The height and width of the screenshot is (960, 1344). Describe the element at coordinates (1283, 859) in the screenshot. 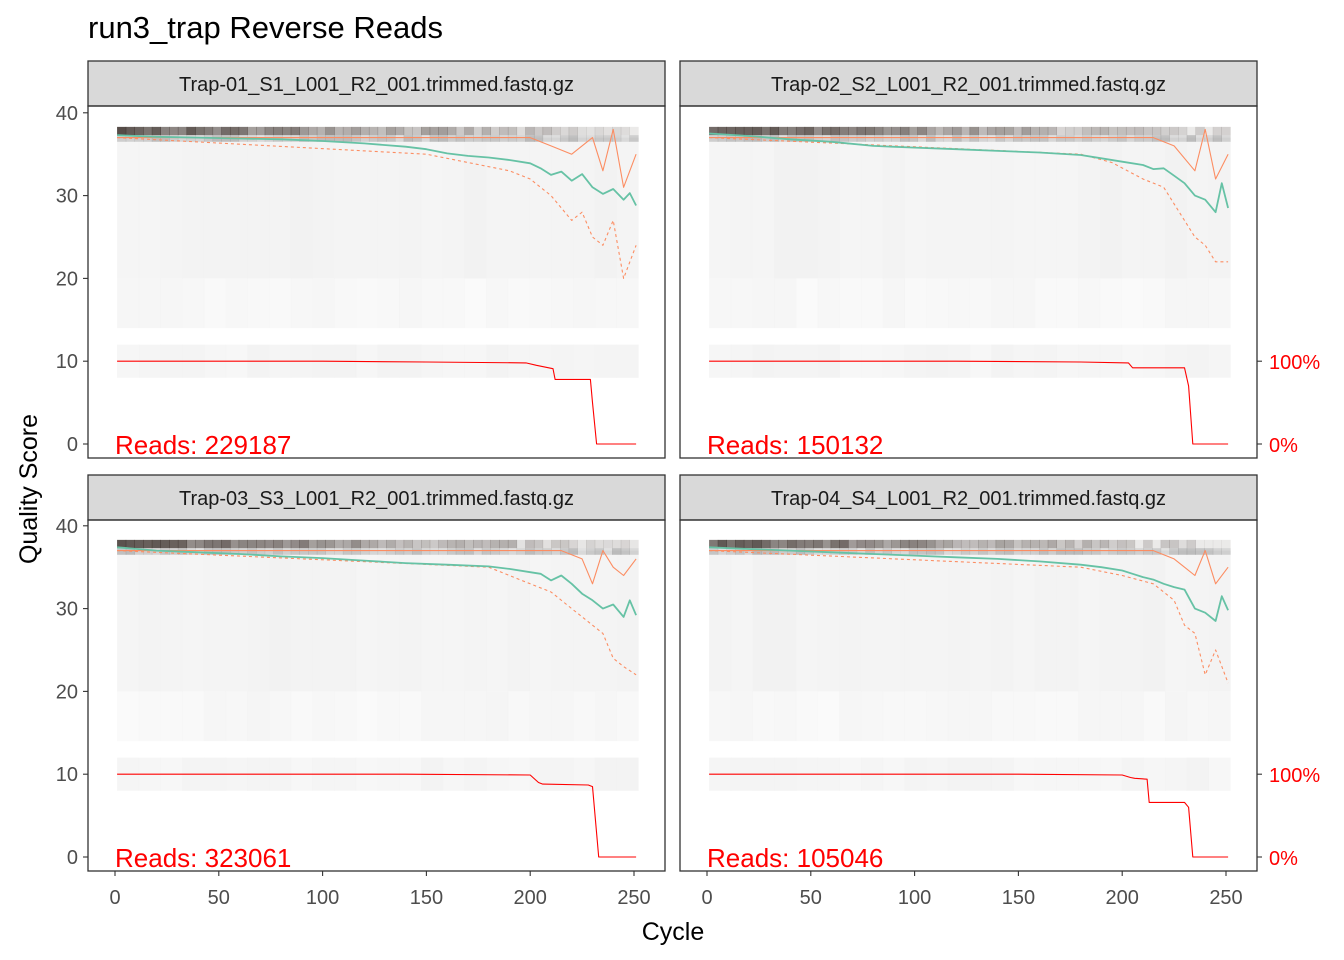

I see `percent-tick-label: 0%` at that location.